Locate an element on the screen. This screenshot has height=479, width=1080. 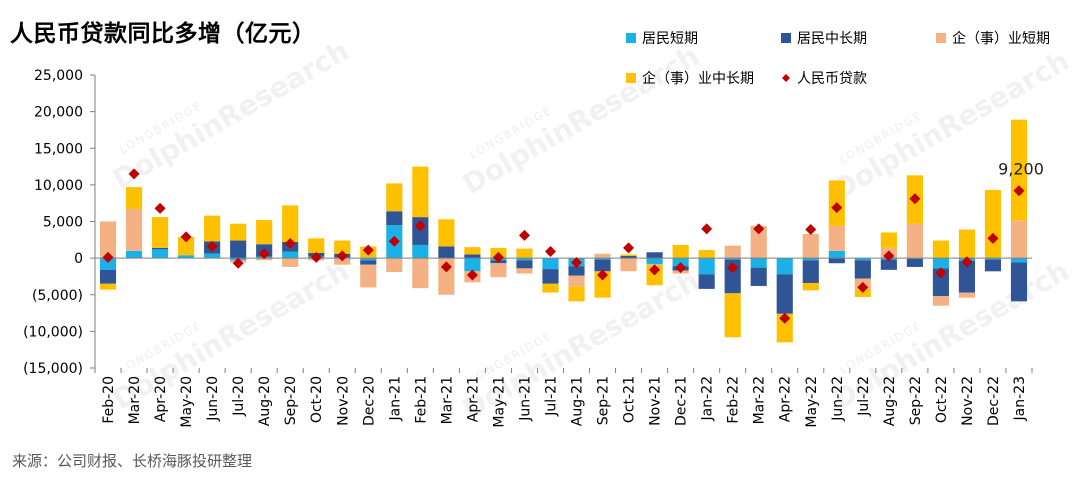
legend-label: 人民币贷款 is located at coordinates (832, 79).